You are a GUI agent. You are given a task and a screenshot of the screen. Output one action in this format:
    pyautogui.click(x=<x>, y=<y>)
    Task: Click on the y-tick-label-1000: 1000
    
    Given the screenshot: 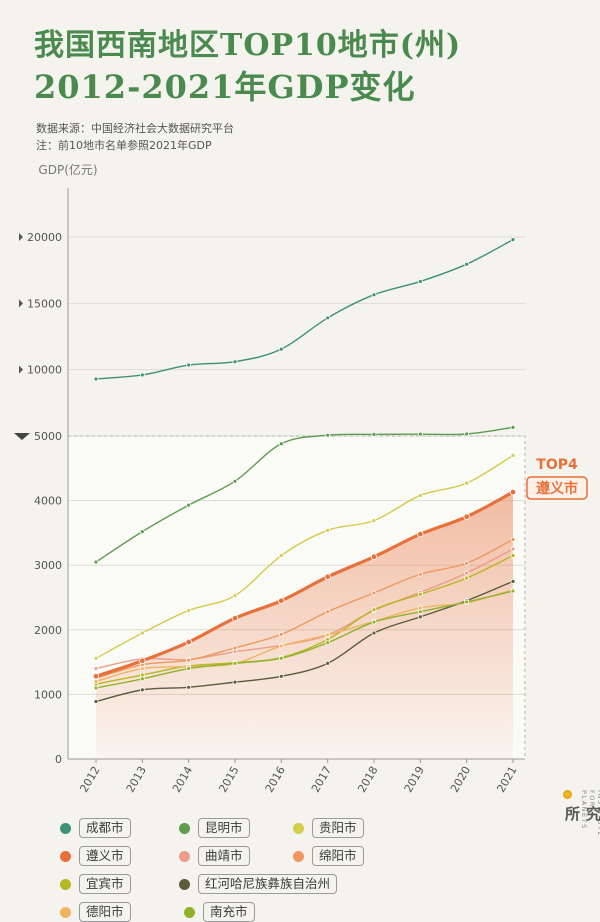 What is the action you would take?
    pyautogui.click(x=48, y=694)
    